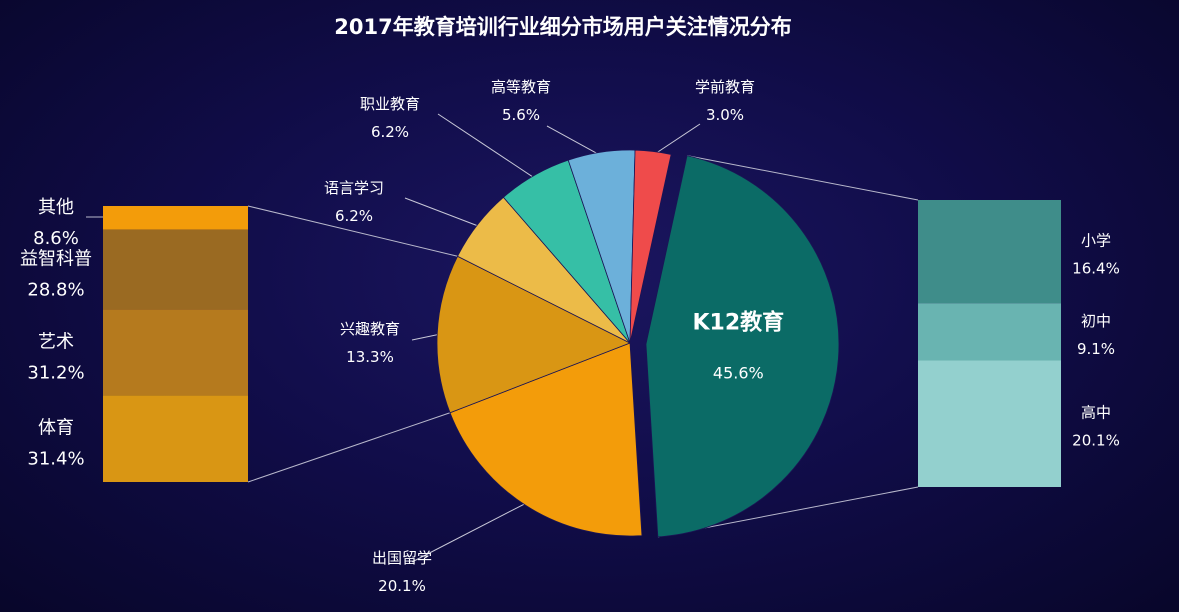 Image resolution: width=1179 pixels, height=612 pixels. What do you see at coordinates (725, 115) in the screenshot?
I see `slice-label-value: 3.0%` at bounding box center [725, 115].